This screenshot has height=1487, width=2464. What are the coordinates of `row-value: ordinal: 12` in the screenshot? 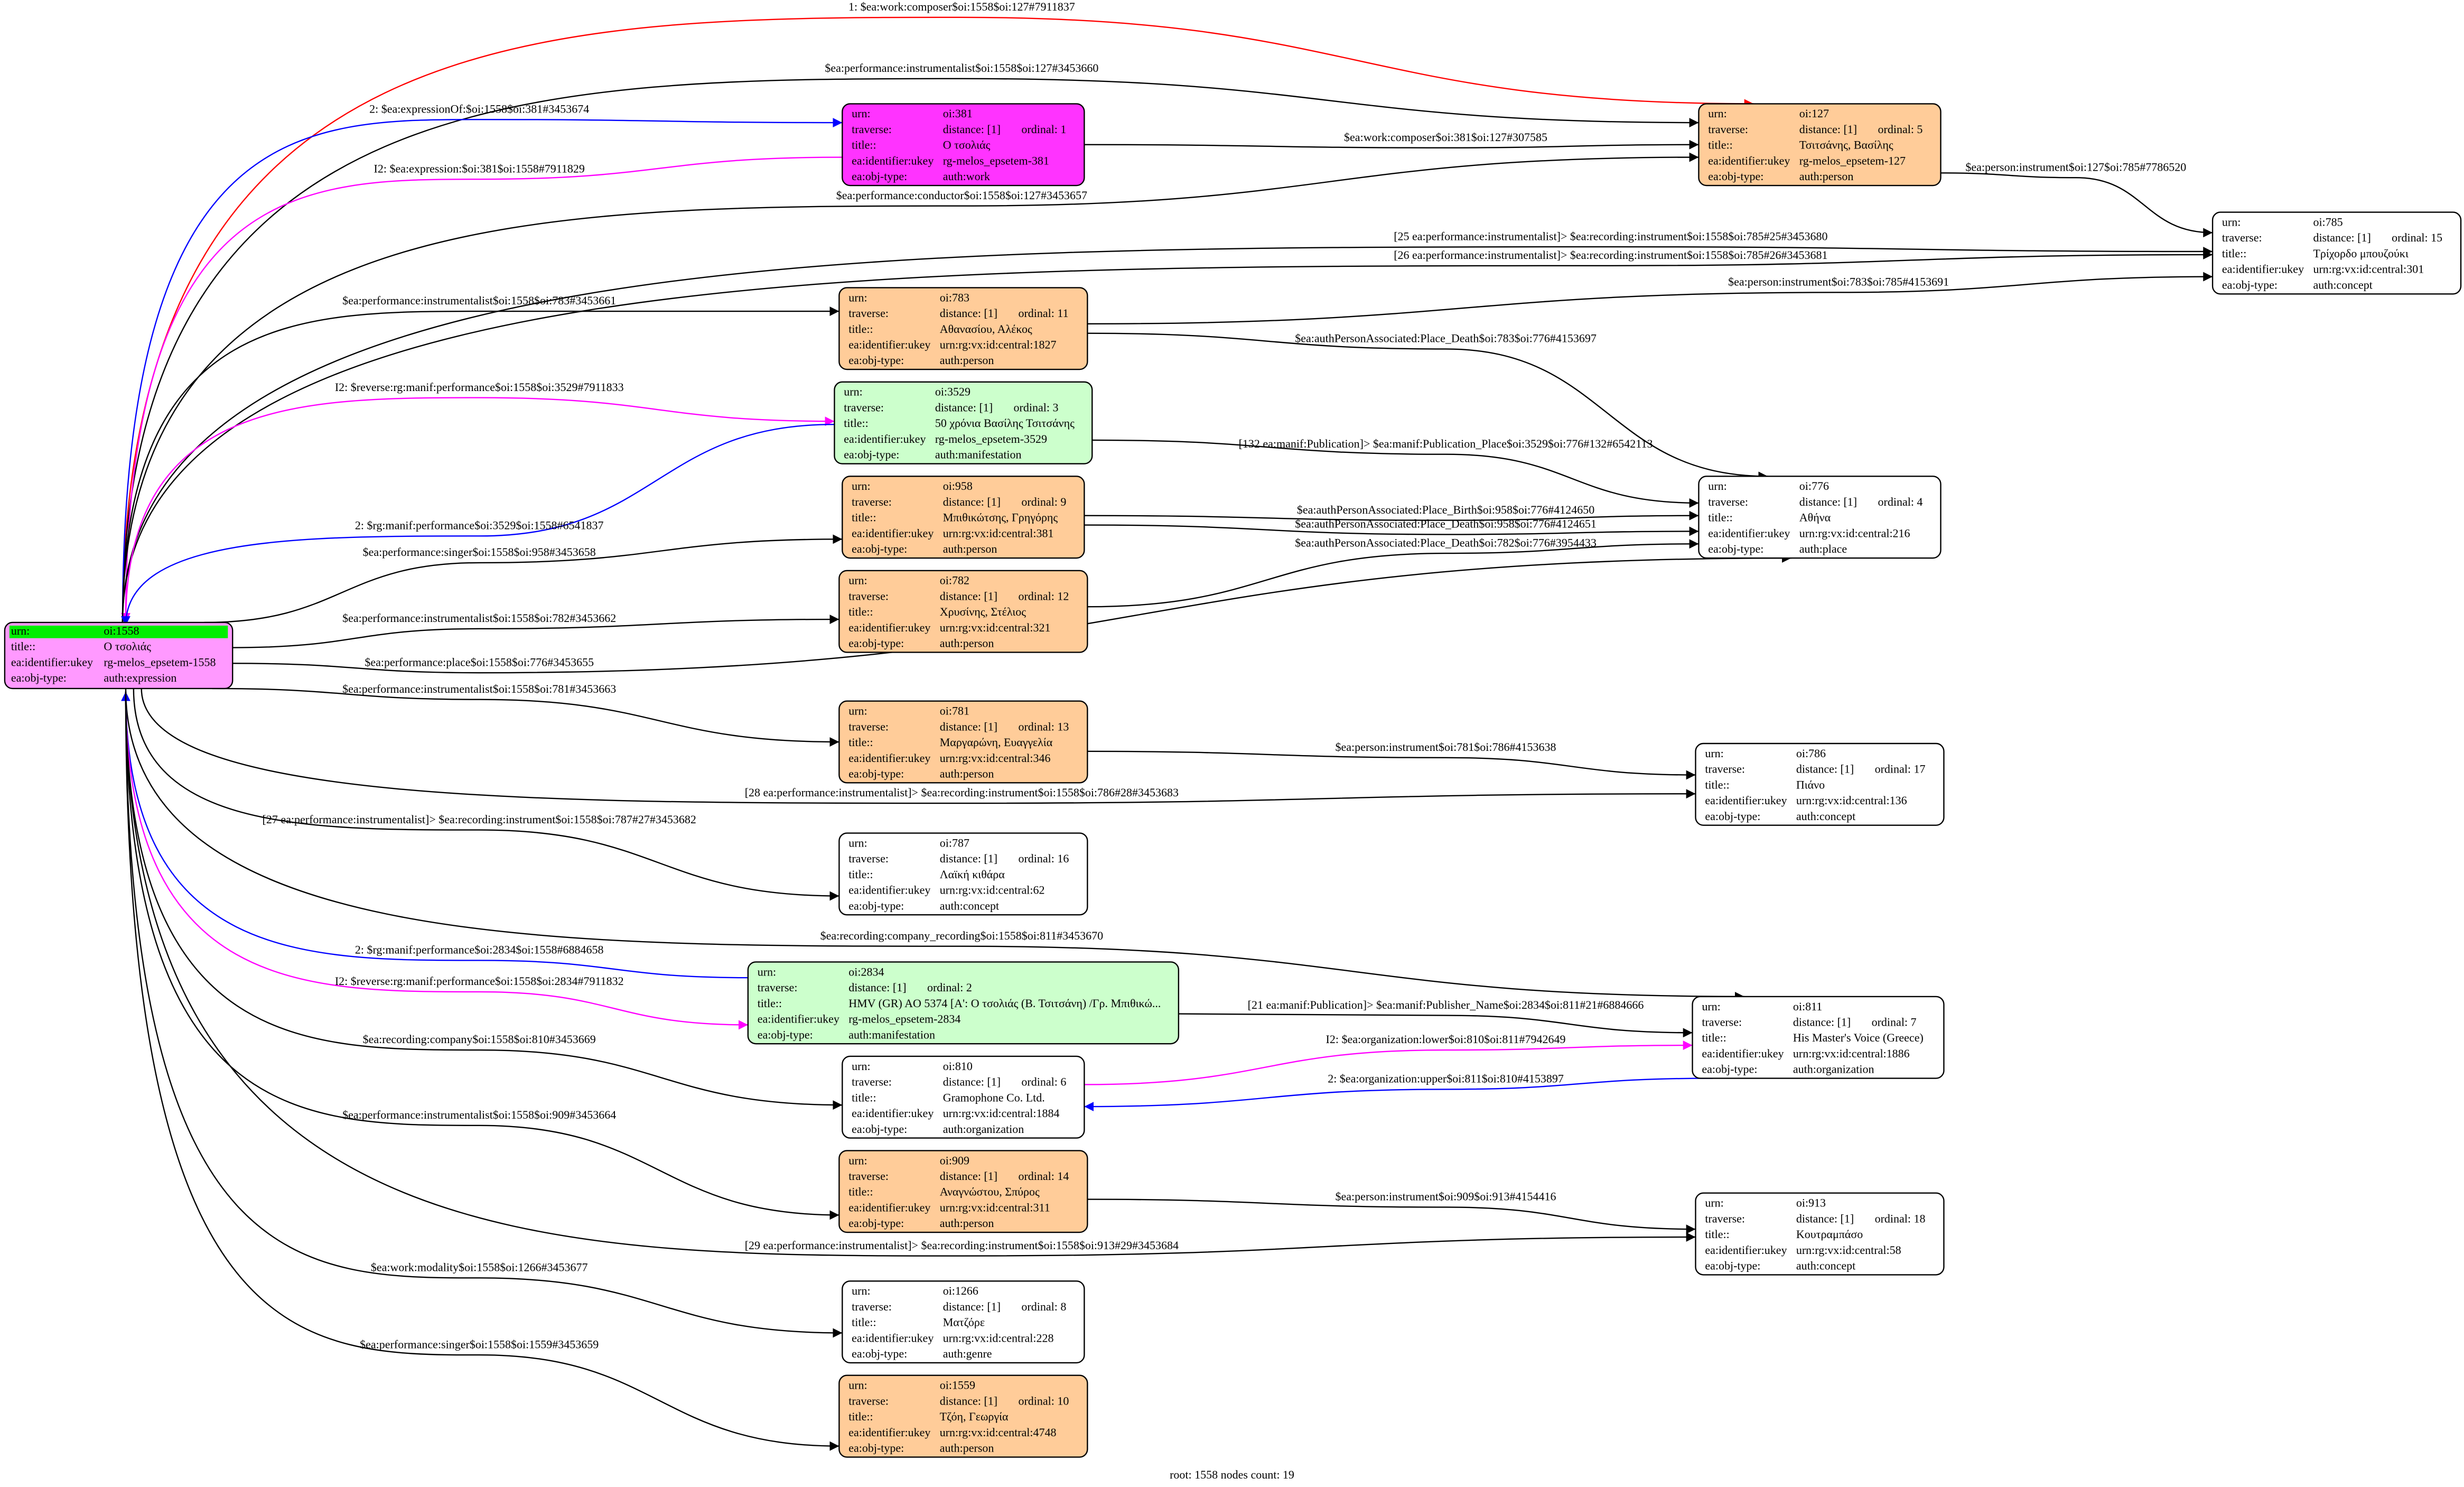 It's located at (1043, 595).